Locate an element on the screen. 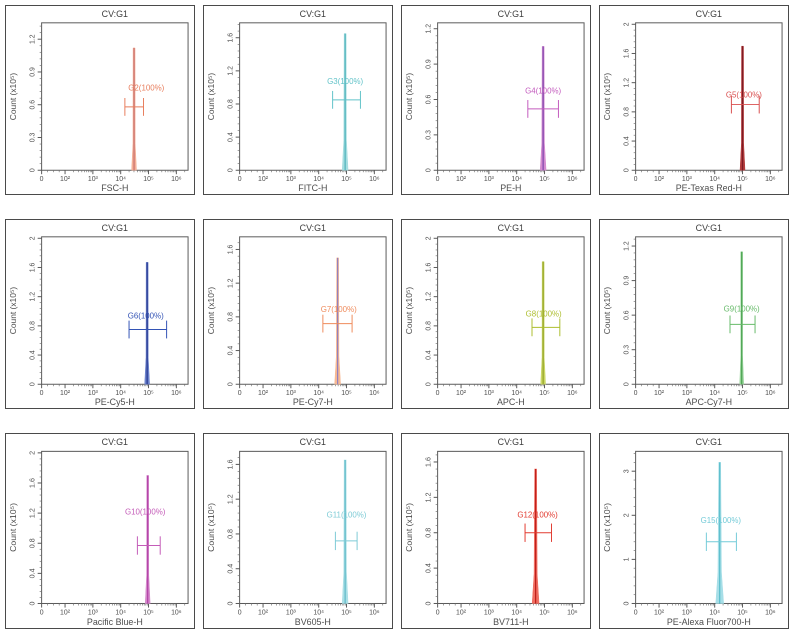 The height and width of the screenshot is (634, 797). svg-text: 0.8 is located at coordinates (33, 543).